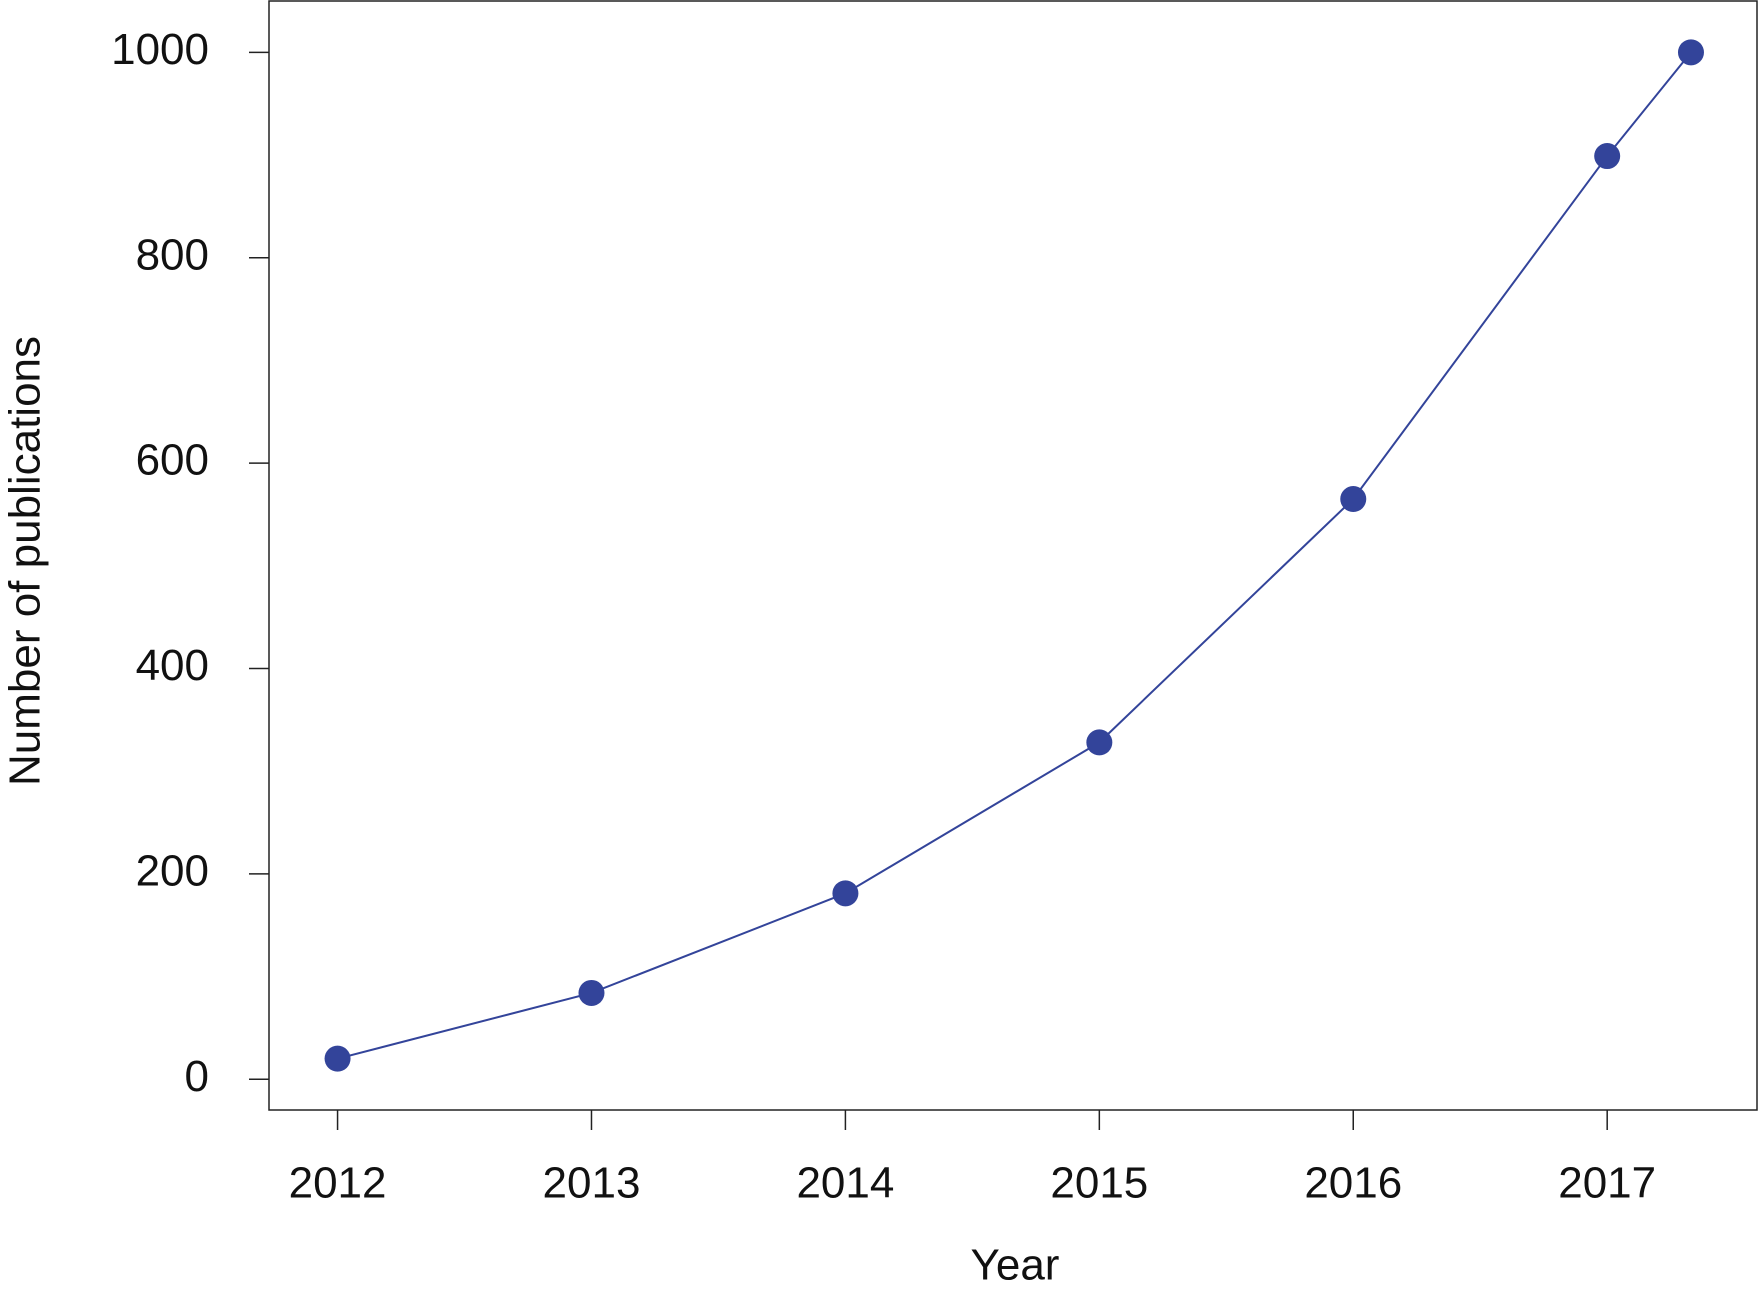  I want to click on x-tick-label: 2016, so click(1353, 1183).